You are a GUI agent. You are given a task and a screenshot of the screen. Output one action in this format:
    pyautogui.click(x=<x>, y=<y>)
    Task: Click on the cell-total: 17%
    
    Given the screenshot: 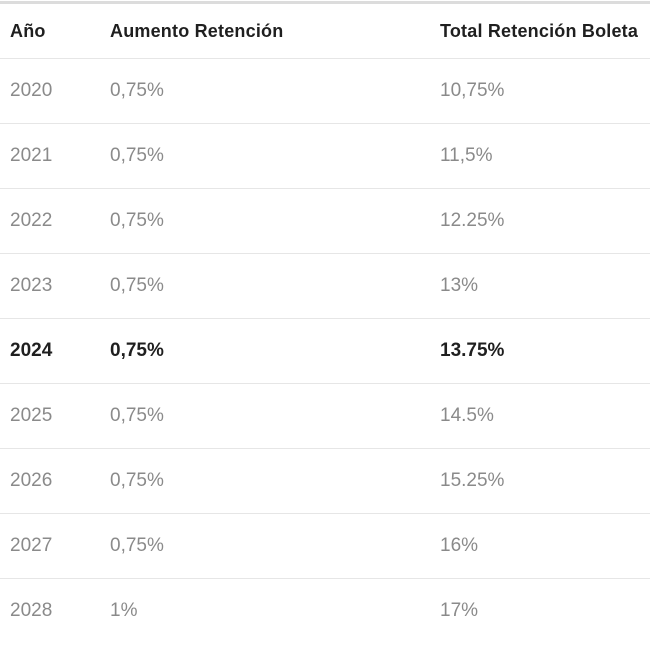 What is the action you would take?
    pyautogui.click(x=459, y=610)
    